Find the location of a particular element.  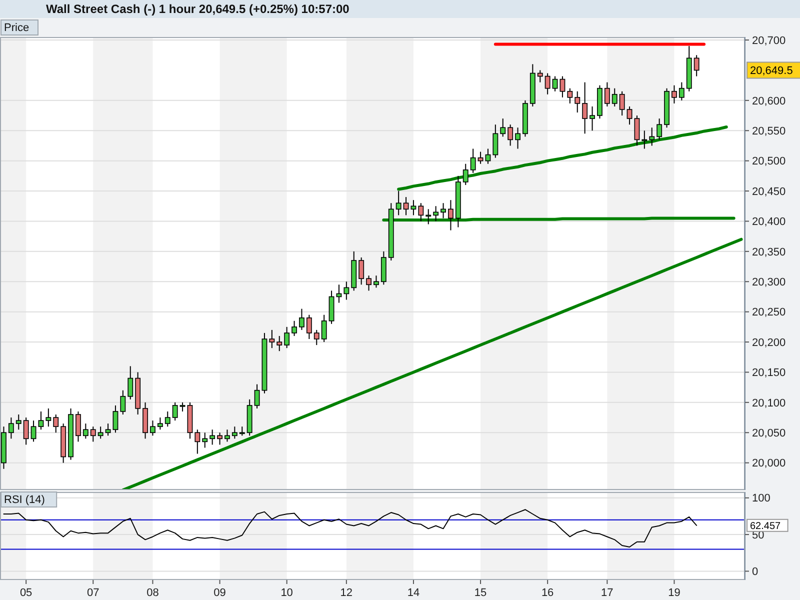

chart-subtitle: Price is located at coordinates (17, 28).